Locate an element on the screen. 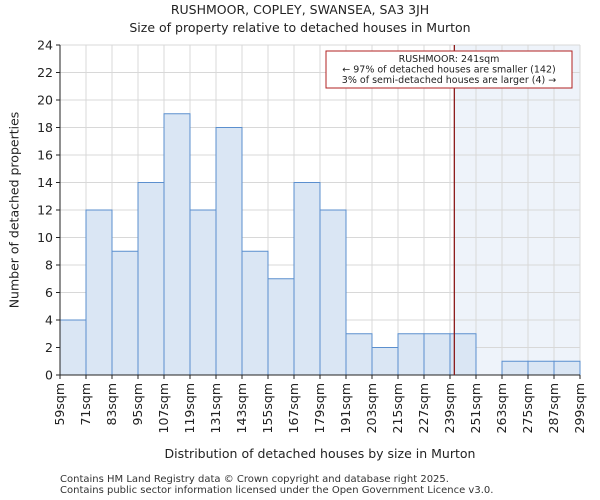  annotation-box is located at coordinates (449, 69).